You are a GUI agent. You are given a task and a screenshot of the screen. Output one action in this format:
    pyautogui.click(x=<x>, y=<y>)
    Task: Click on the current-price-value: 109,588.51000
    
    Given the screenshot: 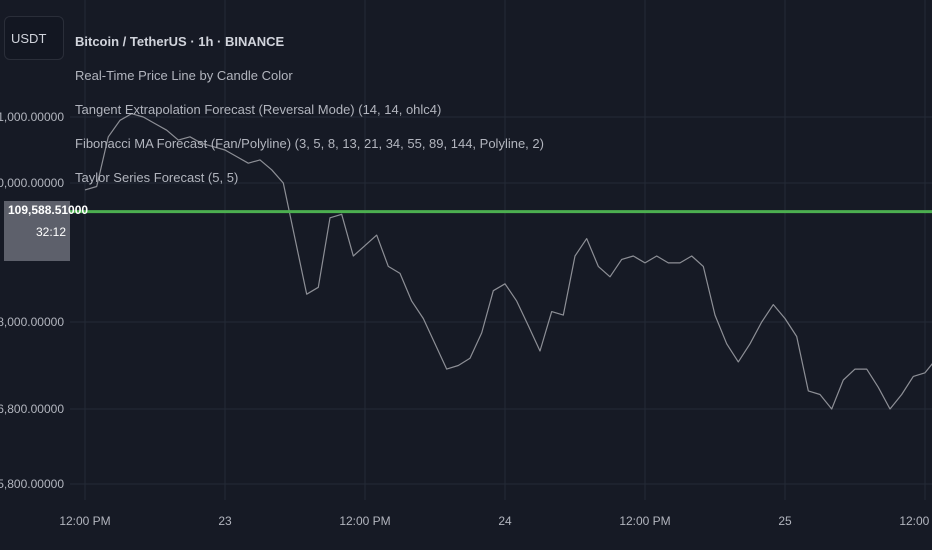 What is the action you would take?
    pyautogui.click(x=48, y=210)
    